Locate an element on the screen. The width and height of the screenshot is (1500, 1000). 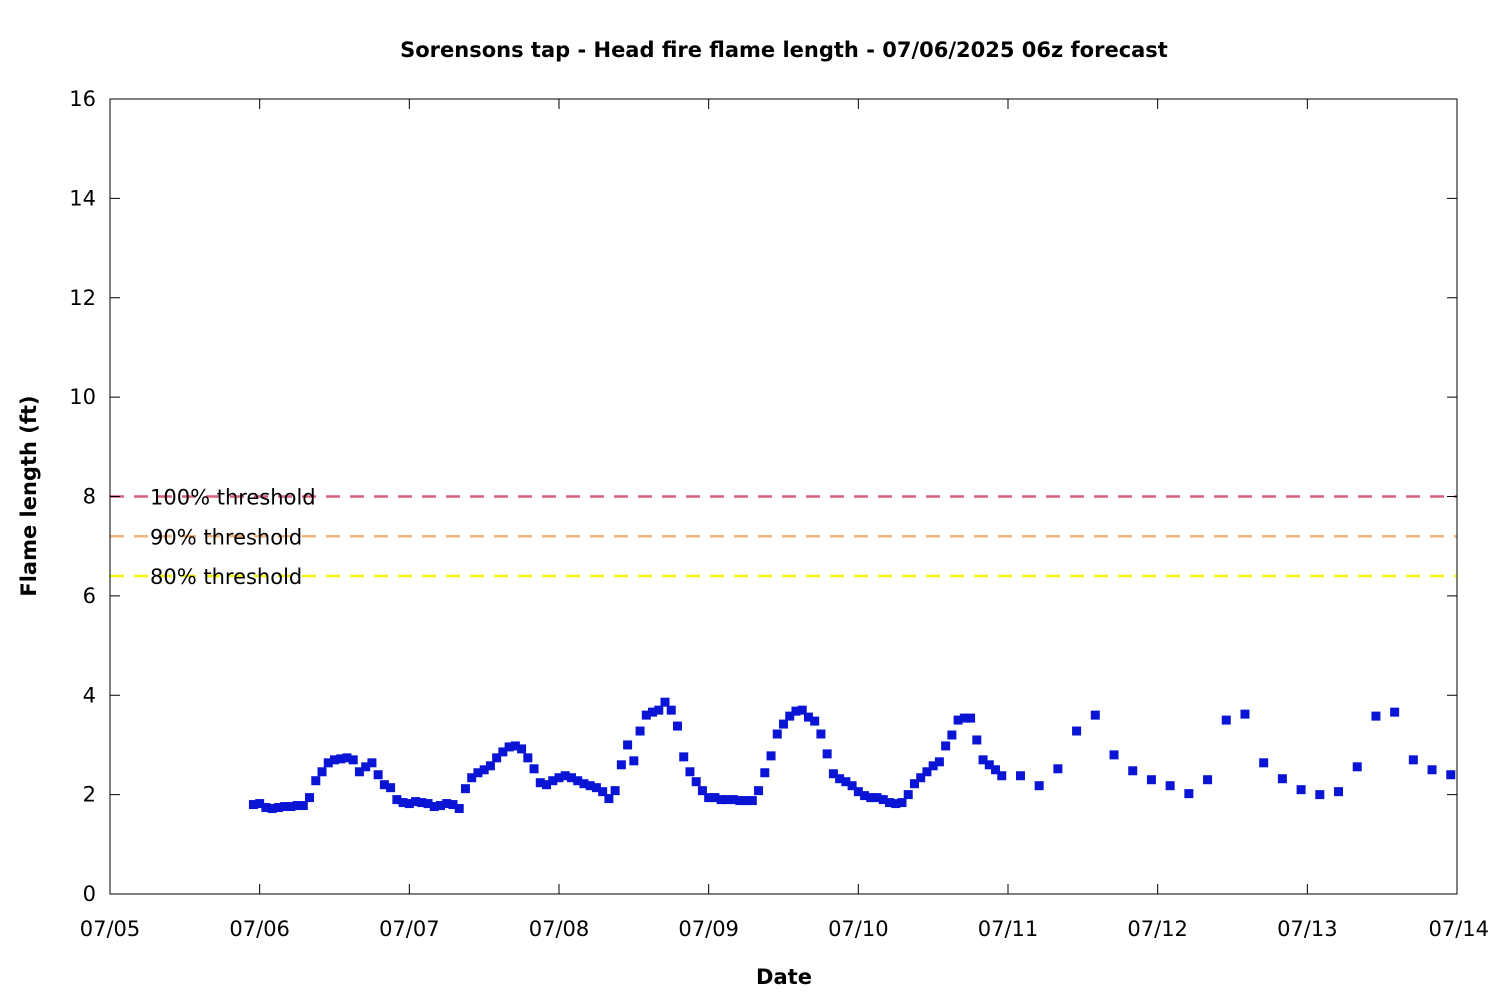
x-tick-label: 07/09 is located at coordinates (708, 929).